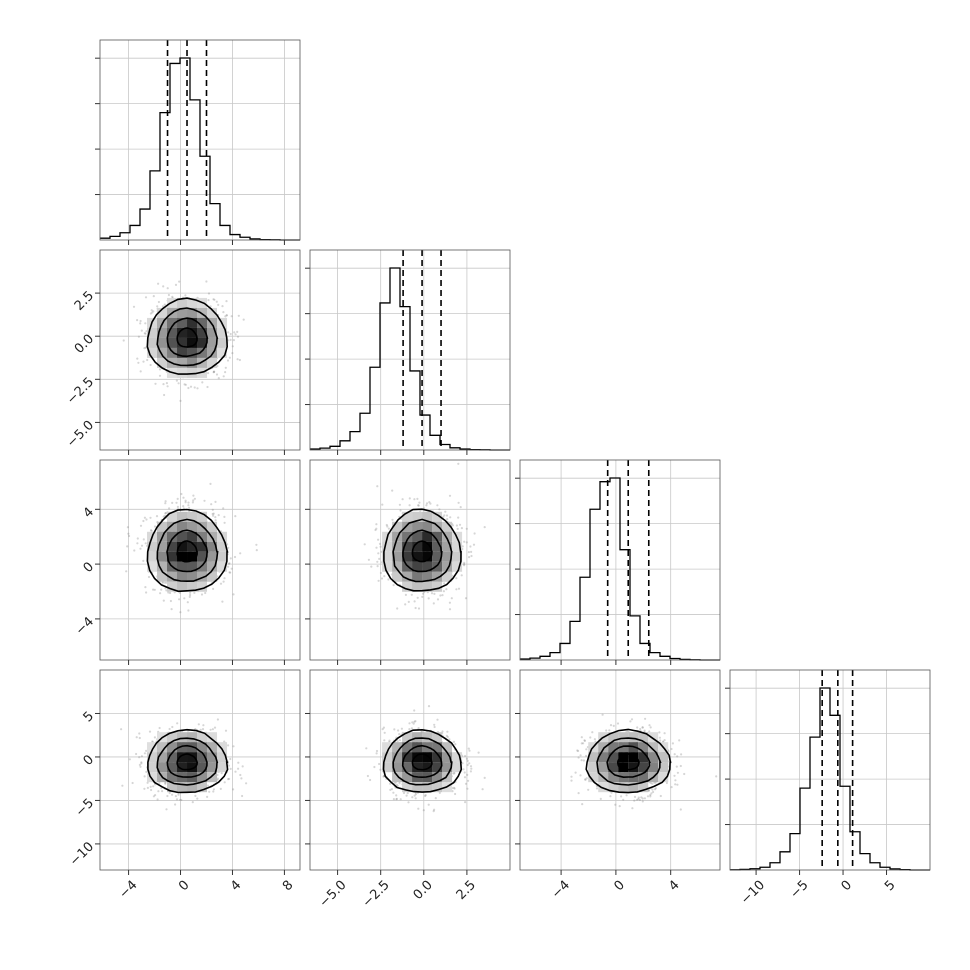  Describe the element at coordinates (288, 886) in the screenshot. I see `x-tick-label: 8` at that location.